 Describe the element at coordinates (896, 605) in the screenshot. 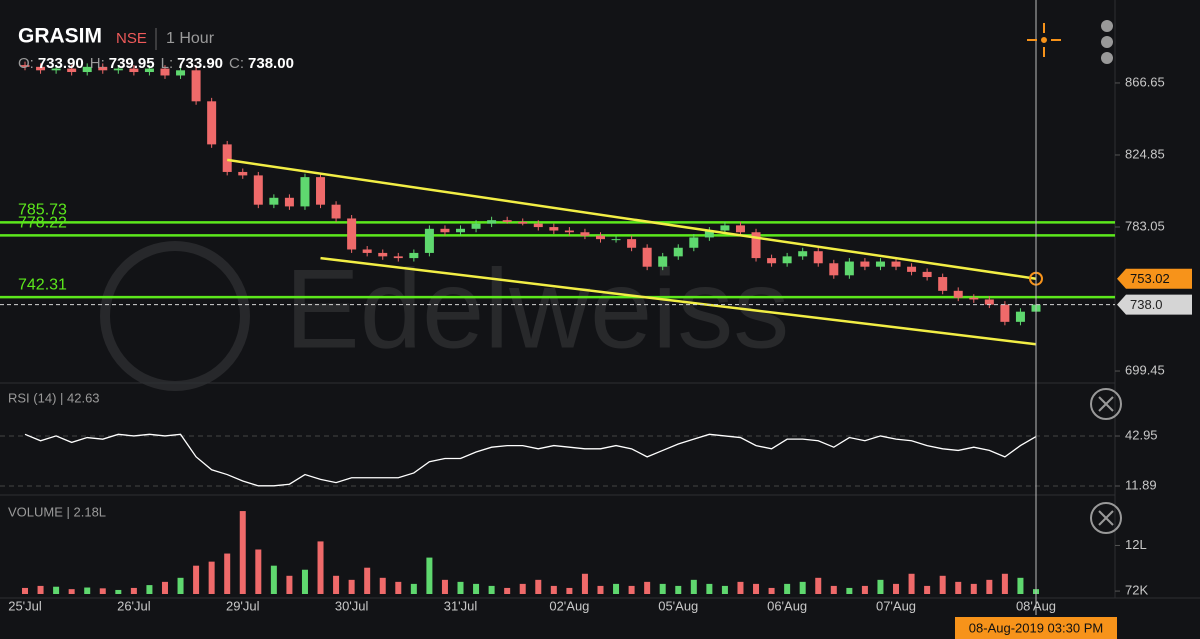

I see `x-tick-label: 07'Aug` at that location.